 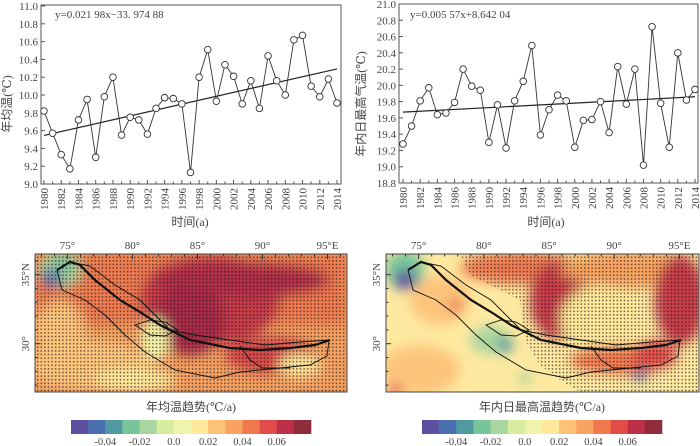 What do you see at coordinates (387, 168) in the screenshot?
I see `y-tick-label: 19.0` at bounding box center [387, 168].